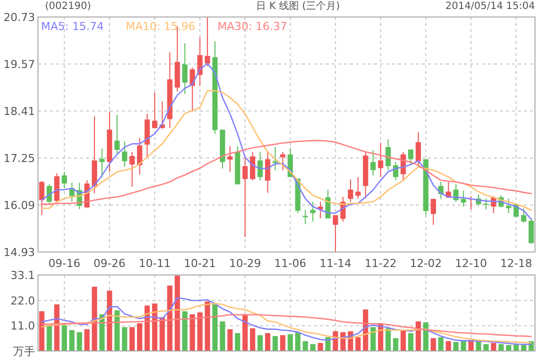  Describe the element at coordinates (245, 263) in the screenshot. I see `x-tick-label: 10-29` at that location.